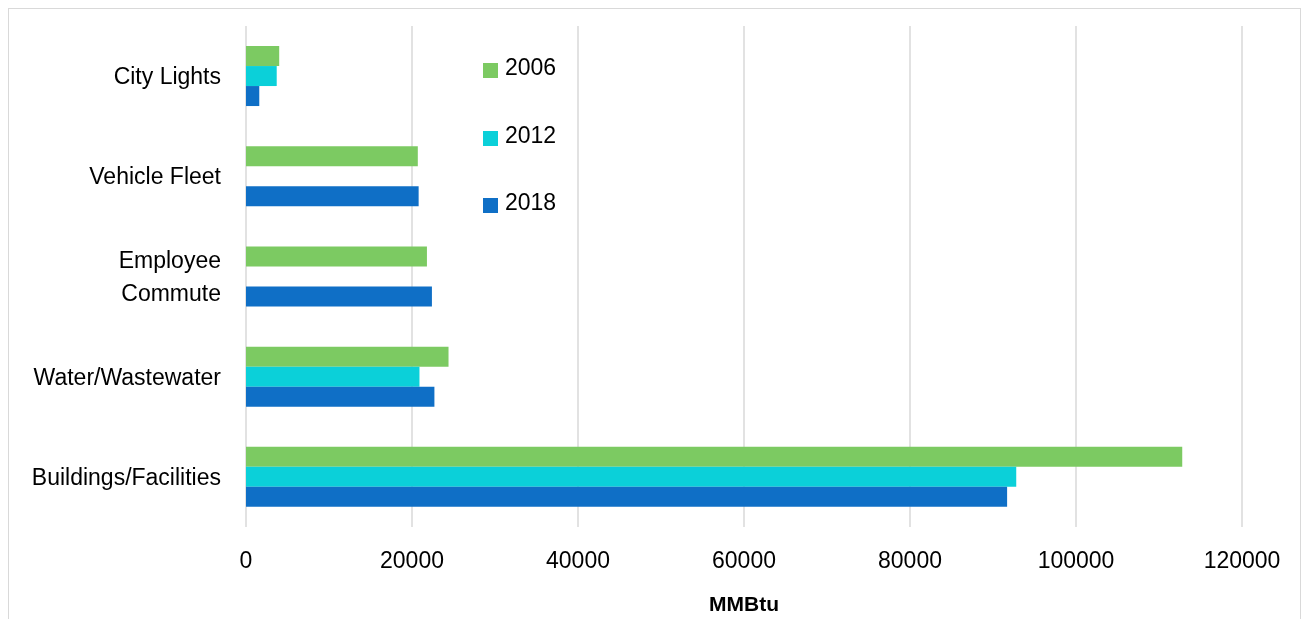 The image size is (1305, 619). I want to click on x-tick-label: 60000, so click(744, 560).